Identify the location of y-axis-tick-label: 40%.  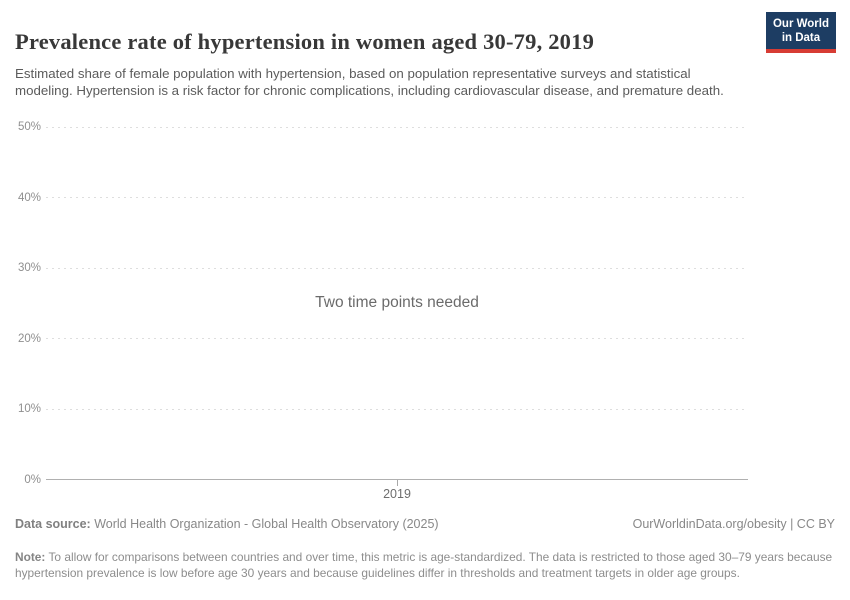
(29, 197).